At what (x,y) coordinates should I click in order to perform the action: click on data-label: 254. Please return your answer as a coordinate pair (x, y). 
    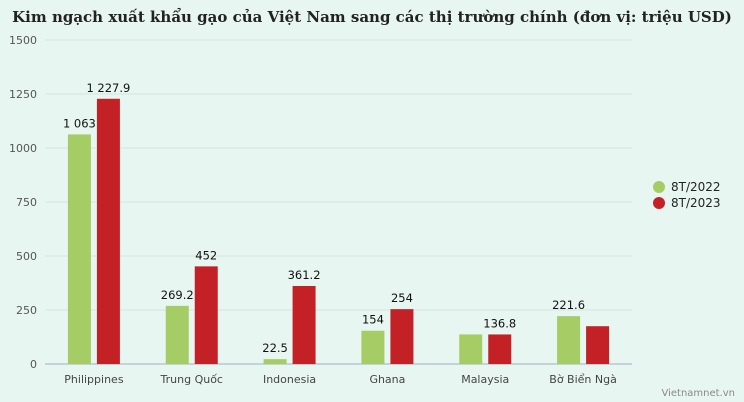
    Looking at the image, I should click on (402, 298).